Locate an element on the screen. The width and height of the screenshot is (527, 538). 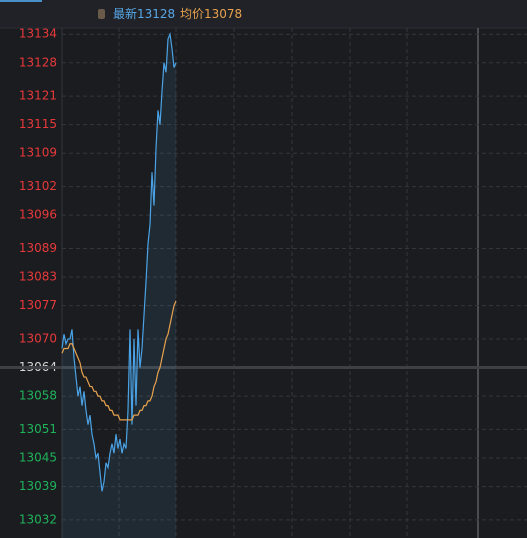
y-tick-label: 13051 is located at coordinates (38, 429).